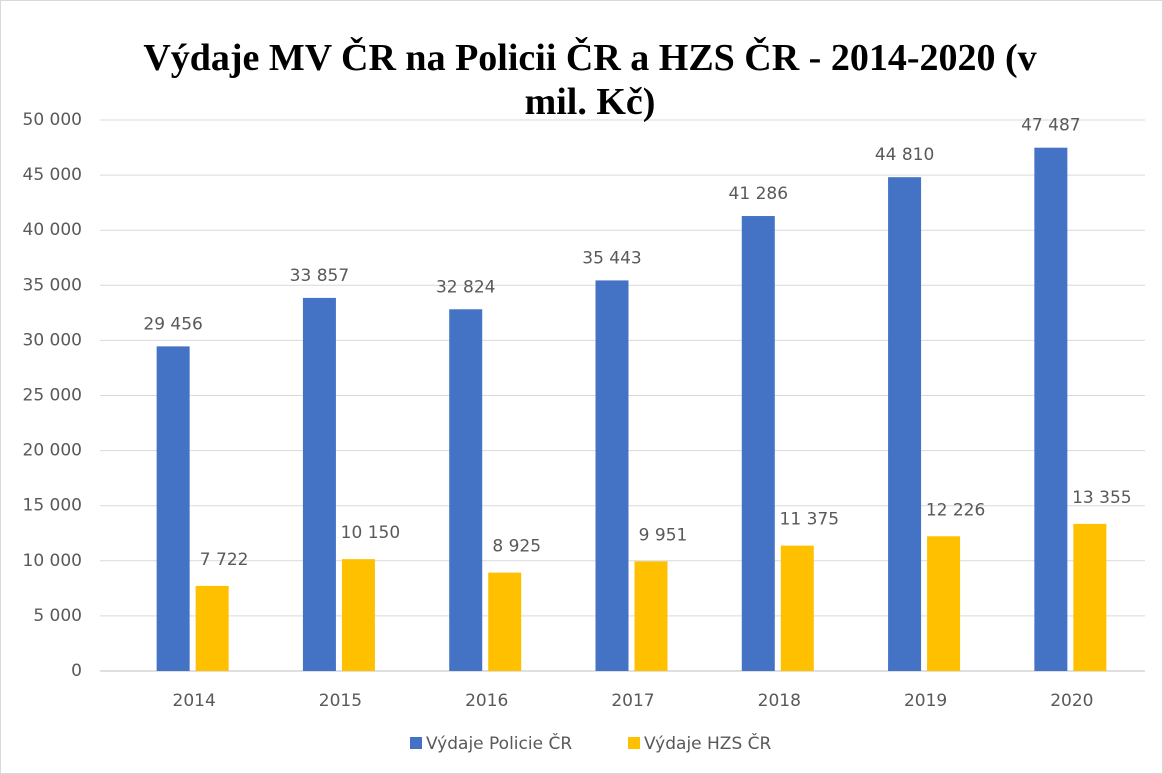 The image size is (1163, 774). I want to click on data-label: 33 857, so click(319, 276).